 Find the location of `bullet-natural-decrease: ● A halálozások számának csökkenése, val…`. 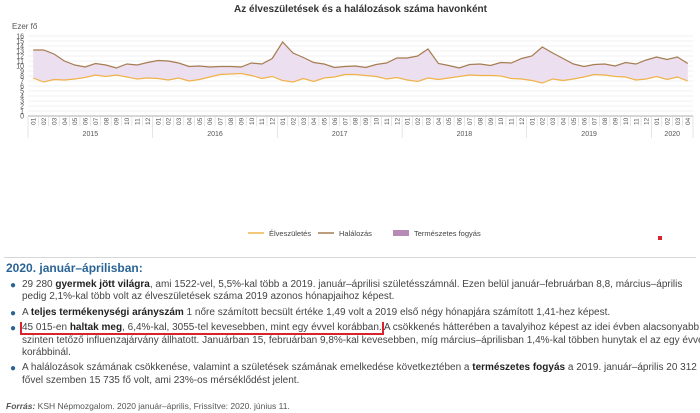

bullet-natural-decrease: ● A halálozások számának csökkenése, val… is located at coordinates (353, 374).